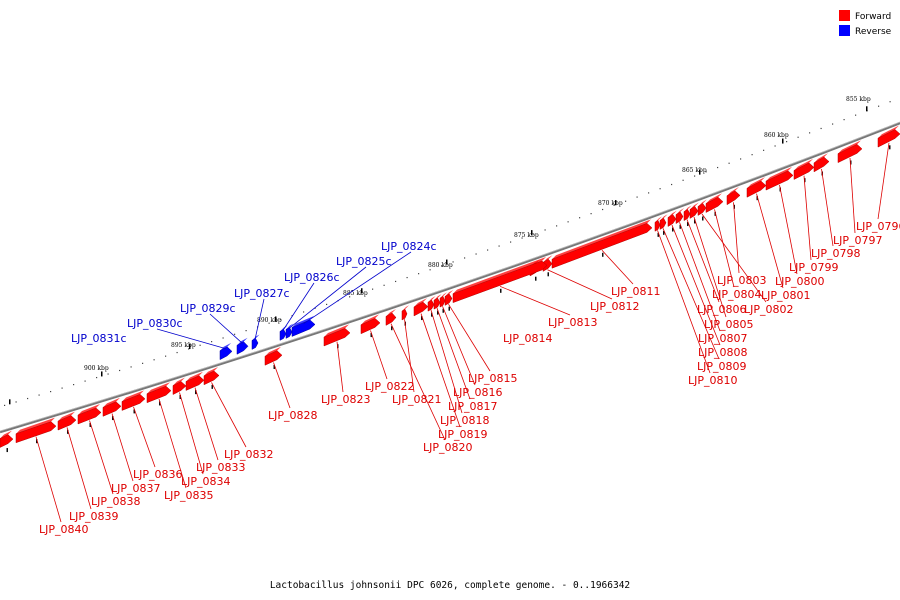  Describe the element at coordinates (409, 246) in the screenshot. I see `gene-label-ljp_0824c: LJP_0824c` at that location.